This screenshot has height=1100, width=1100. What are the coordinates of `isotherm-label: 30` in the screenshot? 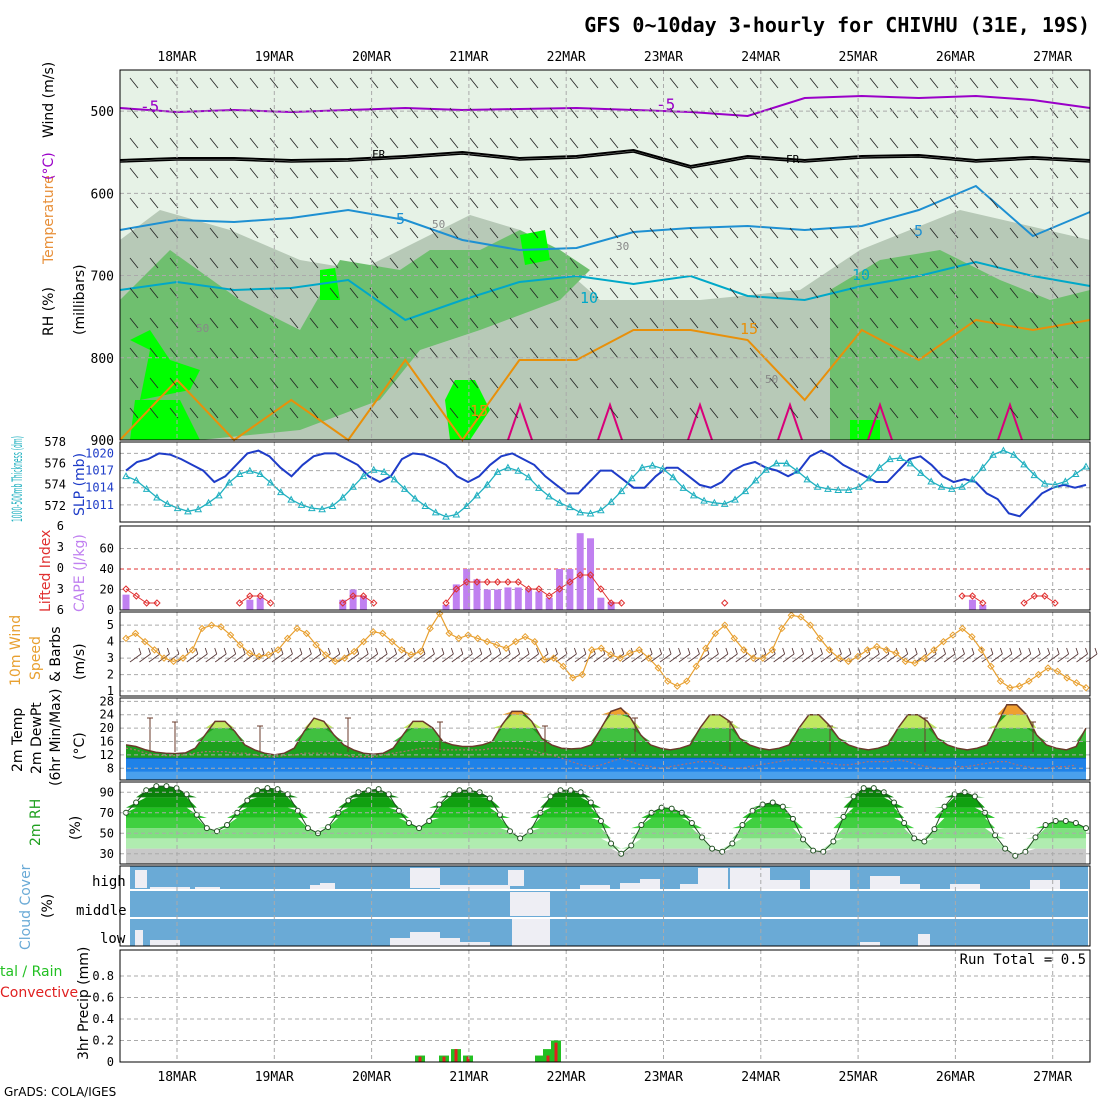 It's located at (622, 246).